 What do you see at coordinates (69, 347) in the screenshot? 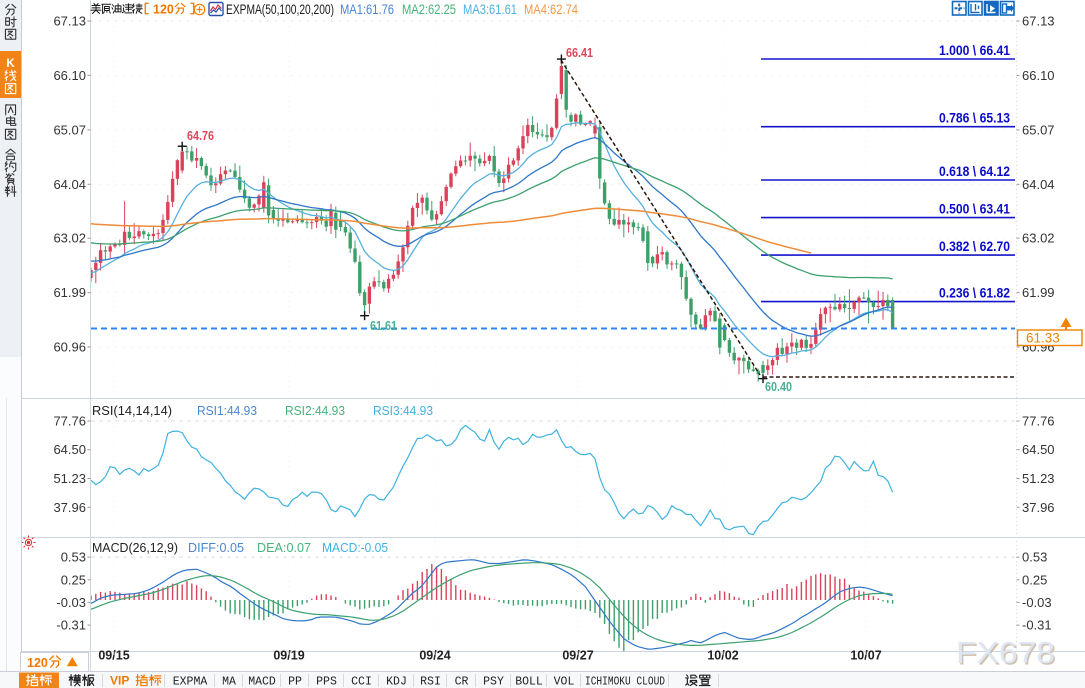
I see `svg-text: 60.96` at bounding box center [69, 347].